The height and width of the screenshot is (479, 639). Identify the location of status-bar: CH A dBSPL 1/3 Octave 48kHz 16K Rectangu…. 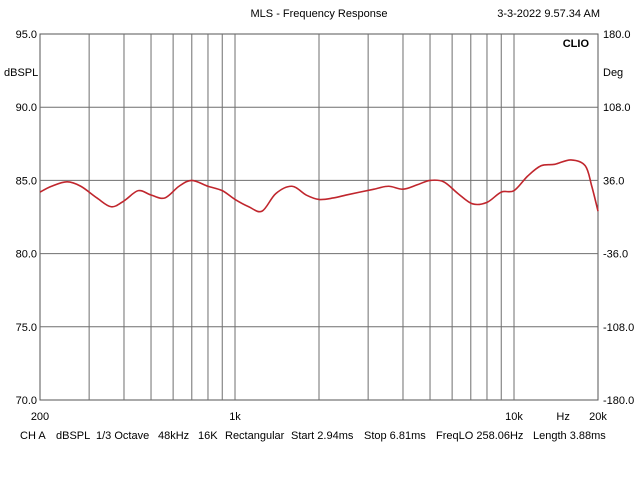
(319, 437).